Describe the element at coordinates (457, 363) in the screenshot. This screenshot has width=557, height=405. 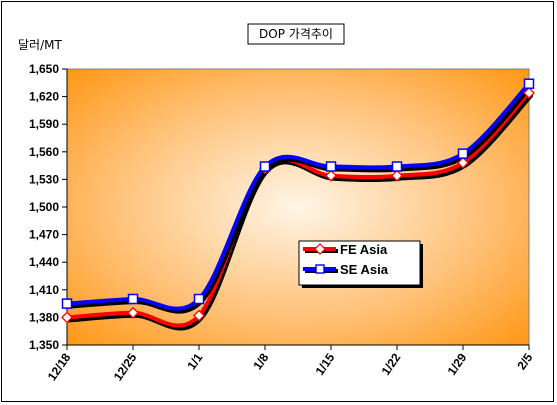
I see `x-tick-label: 1/29` at that location.